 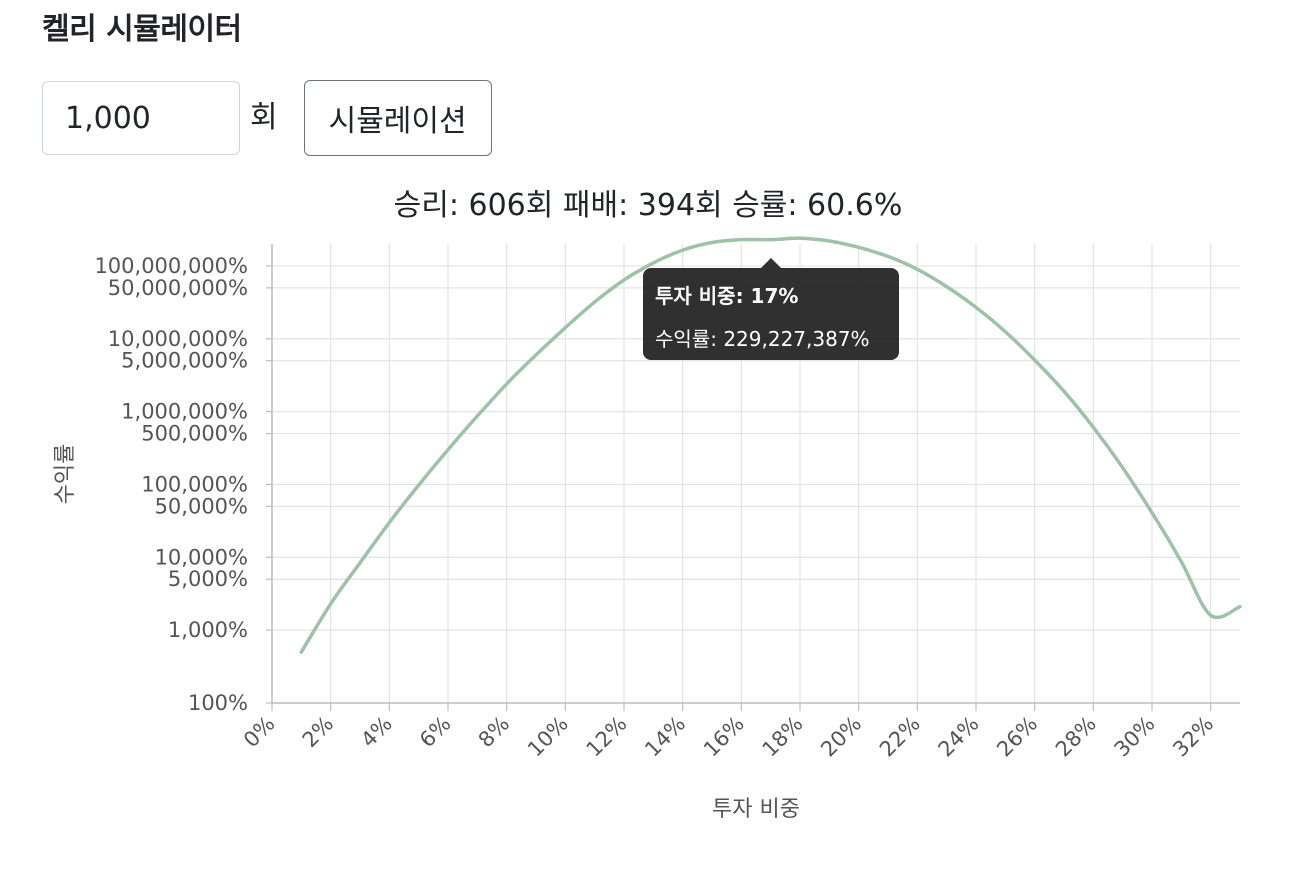 I want to click on losses-label: 패배:, so click(x=595, y=205).